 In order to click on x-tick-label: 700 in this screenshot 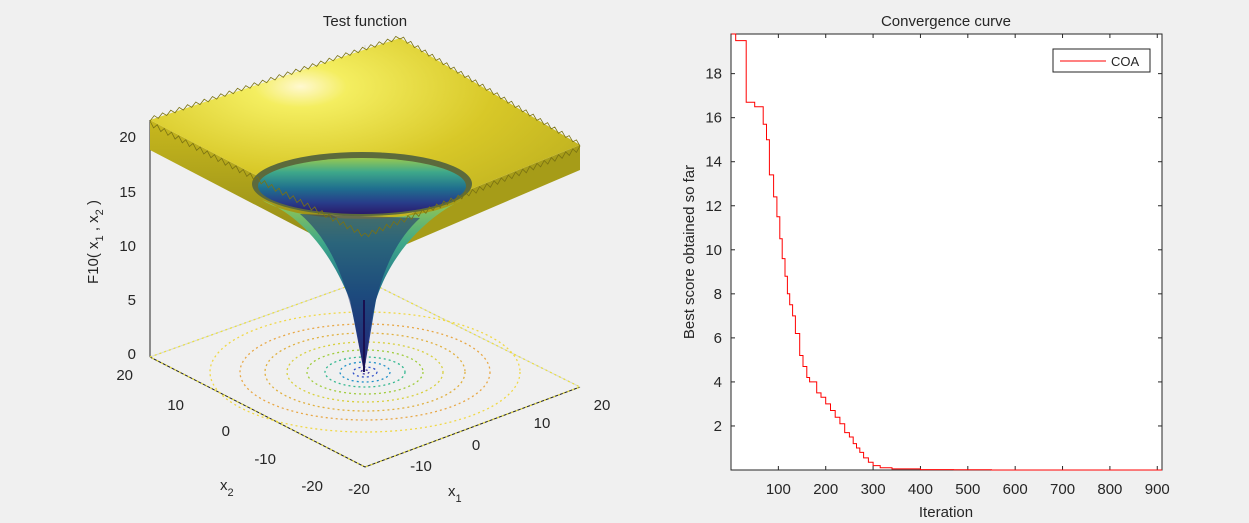, I will do `click(1062, 489)`.